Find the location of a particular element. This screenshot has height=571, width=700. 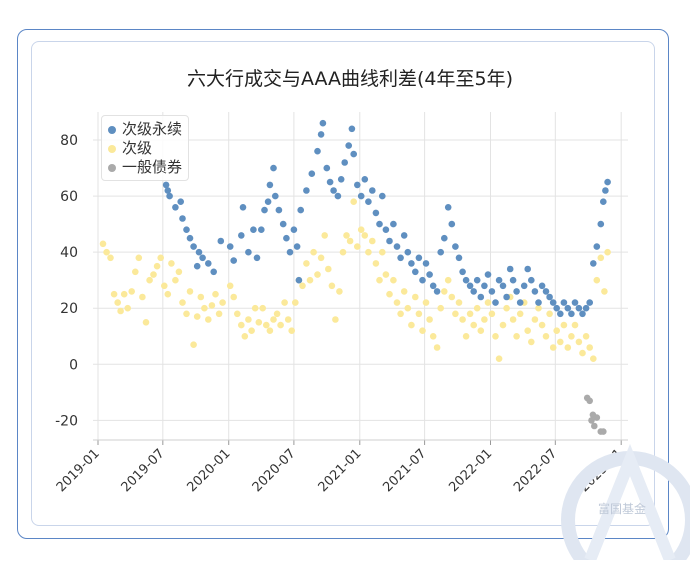

watermark-mark is located at coordinates (630, 501).